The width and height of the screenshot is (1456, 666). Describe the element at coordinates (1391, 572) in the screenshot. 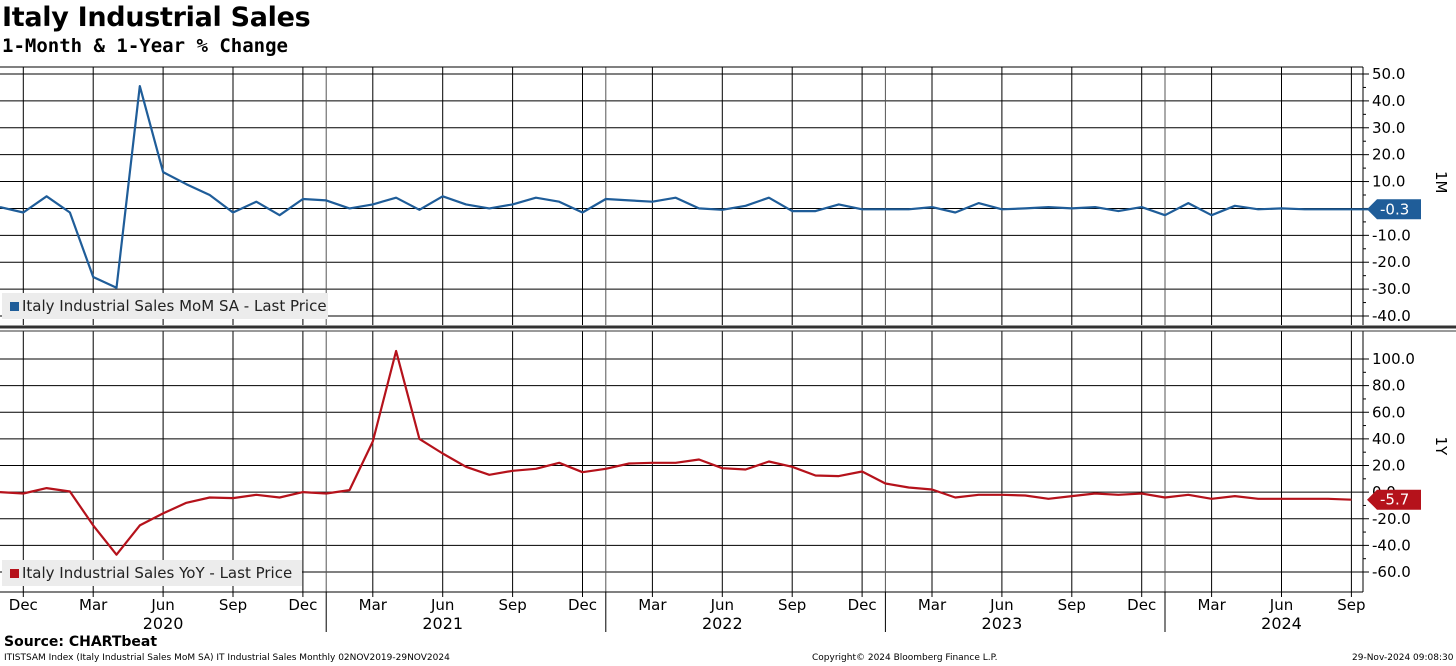

I see `y-tick-label: -60.0` at that location.